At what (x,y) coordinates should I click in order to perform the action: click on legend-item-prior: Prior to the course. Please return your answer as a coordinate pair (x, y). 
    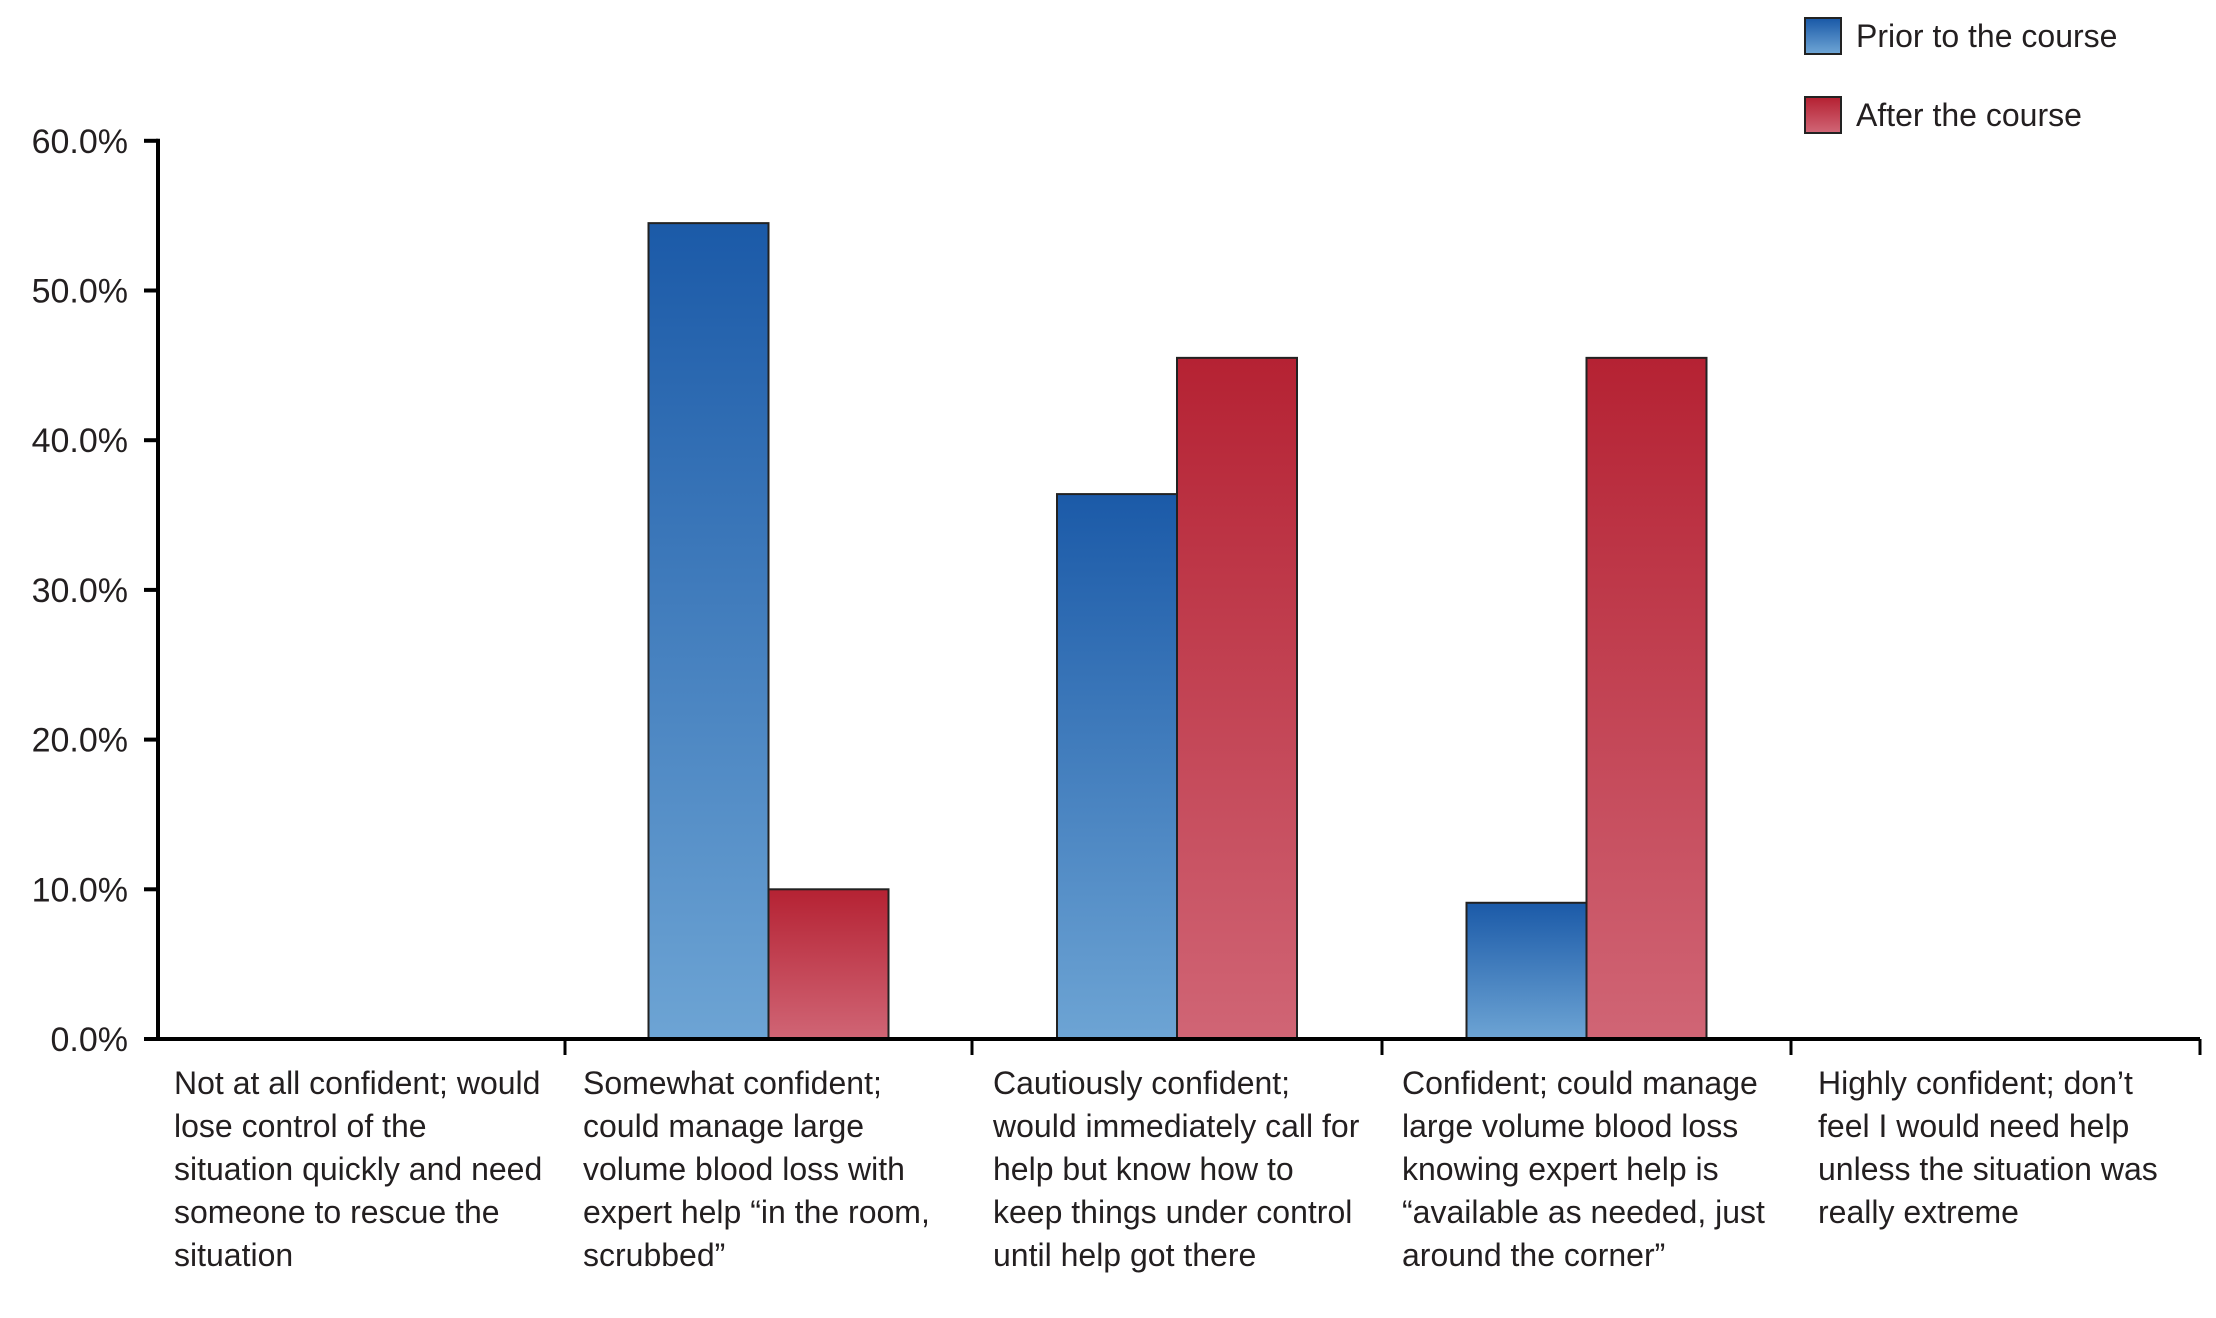
    Looking at the image, I should click on (2004, 36).